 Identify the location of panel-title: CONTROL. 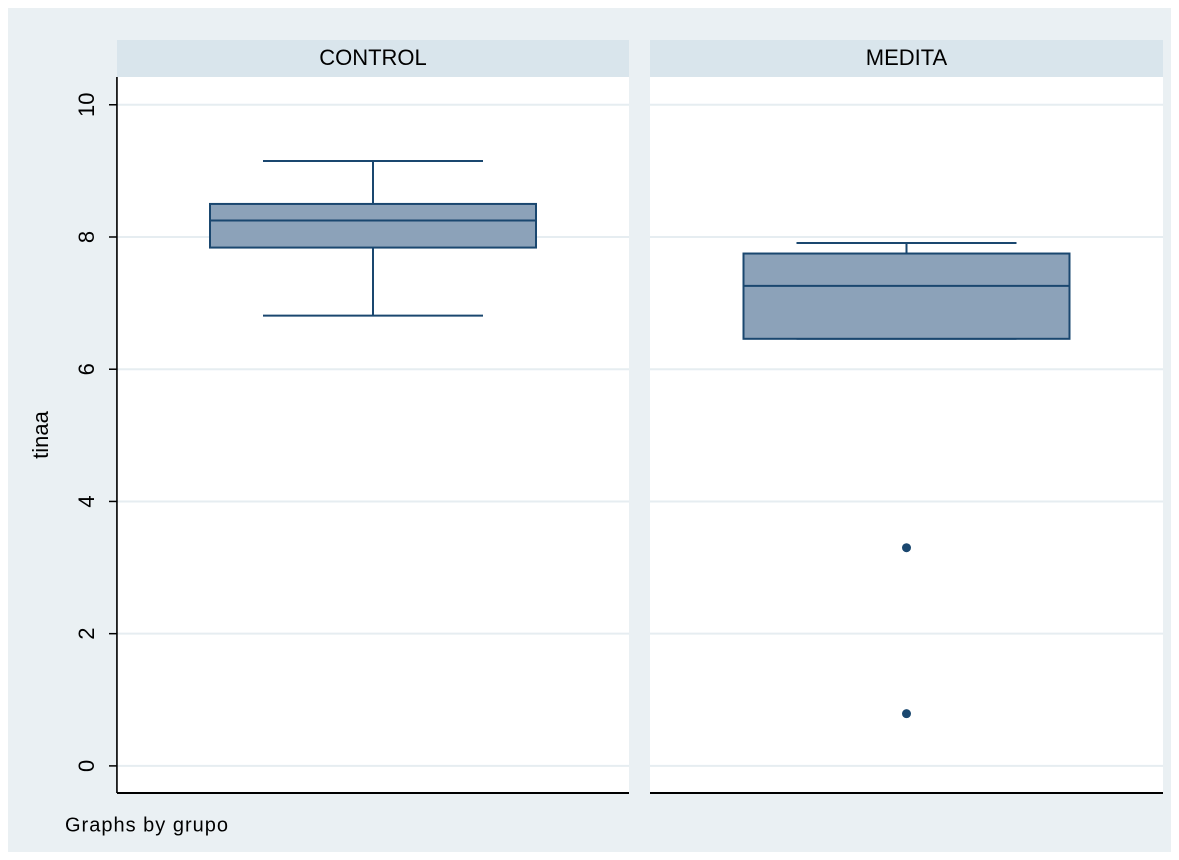
(373, 57).